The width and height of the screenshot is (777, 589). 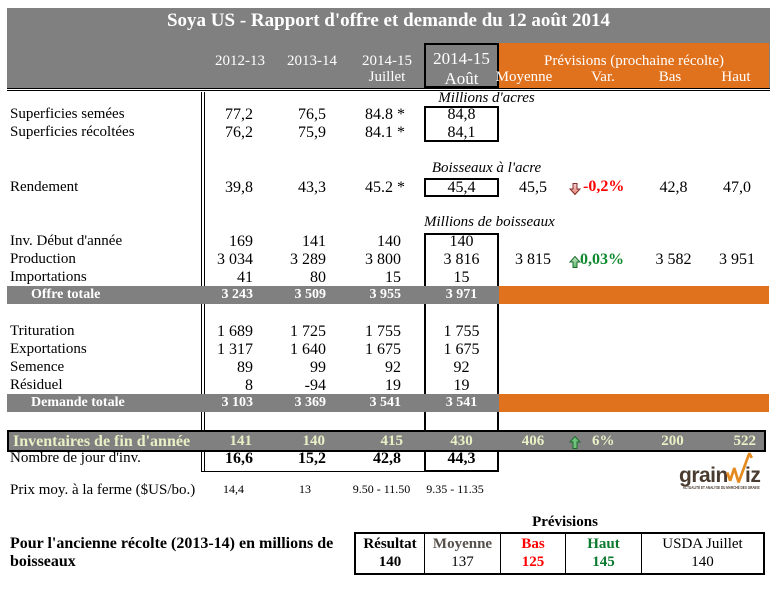 What do you see at coordinates (703, 475) in the screenshot?
I see `svg-text: grain` at bounding box center [703, 475].